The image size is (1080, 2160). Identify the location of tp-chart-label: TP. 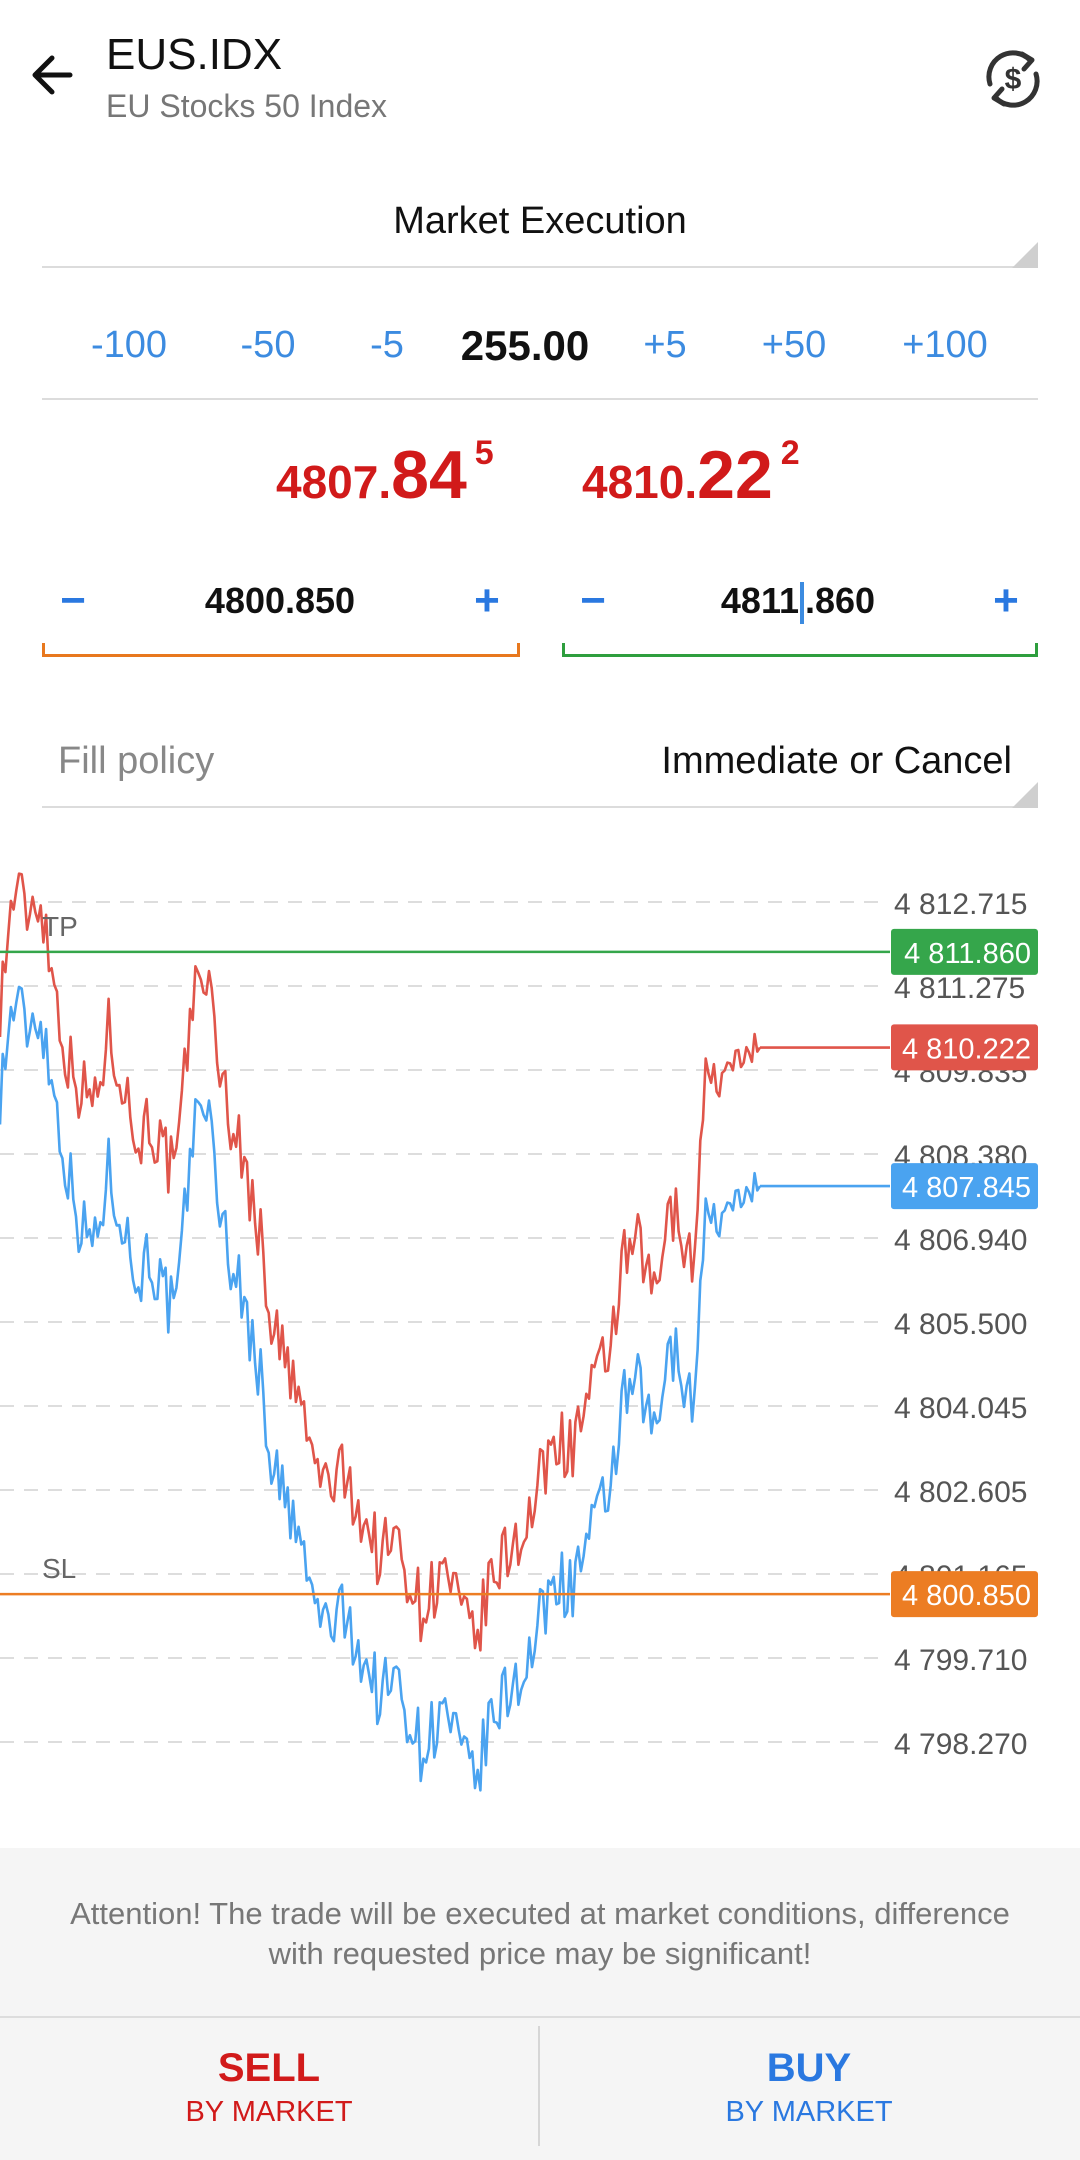
(60, 926).